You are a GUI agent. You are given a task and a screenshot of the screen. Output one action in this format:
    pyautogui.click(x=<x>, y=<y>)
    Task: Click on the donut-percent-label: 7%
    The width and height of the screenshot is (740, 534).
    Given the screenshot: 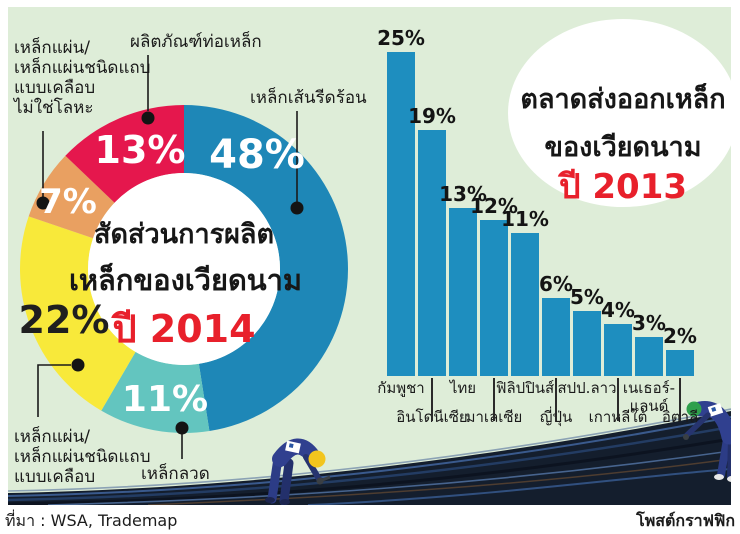 What is the action you would take?
    pyautogui.click(x=68, y=202)
    